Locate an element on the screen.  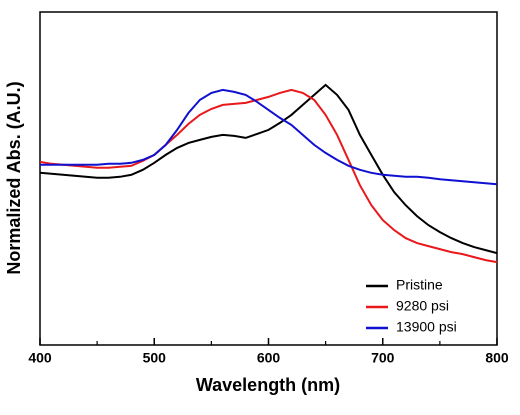
x-tick-label: 700 is located at coordinates (383, 358).